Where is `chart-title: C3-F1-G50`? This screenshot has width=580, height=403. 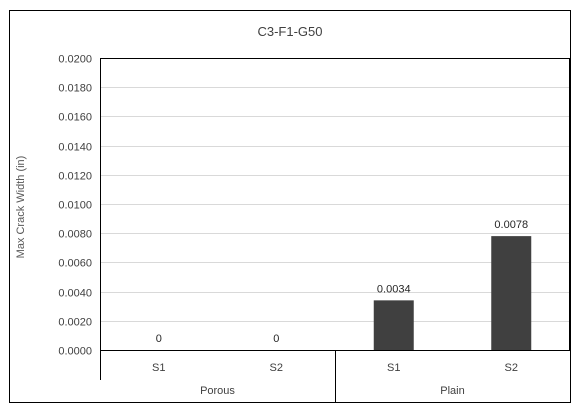
chart-title: C3-F1-G50 is located at coordinates (289, 31).